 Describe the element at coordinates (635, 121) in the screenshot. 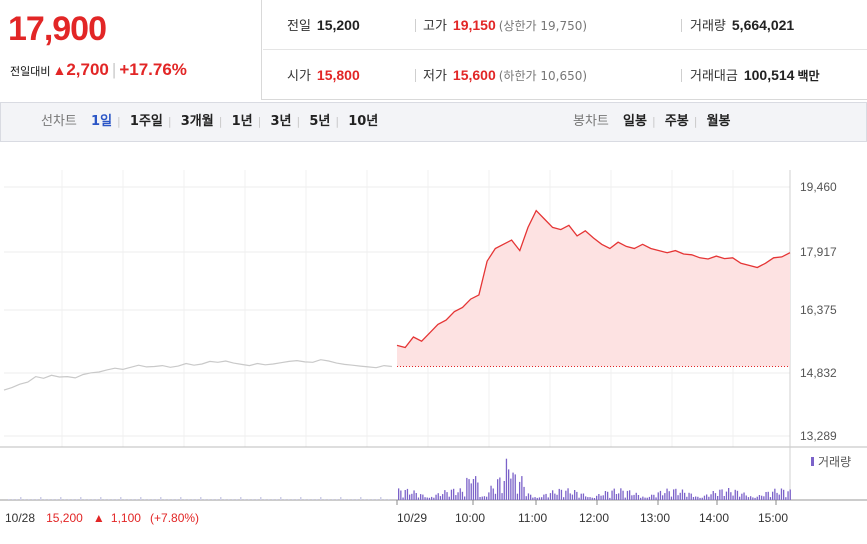

I see `candle-daily: 일봉` at that location.